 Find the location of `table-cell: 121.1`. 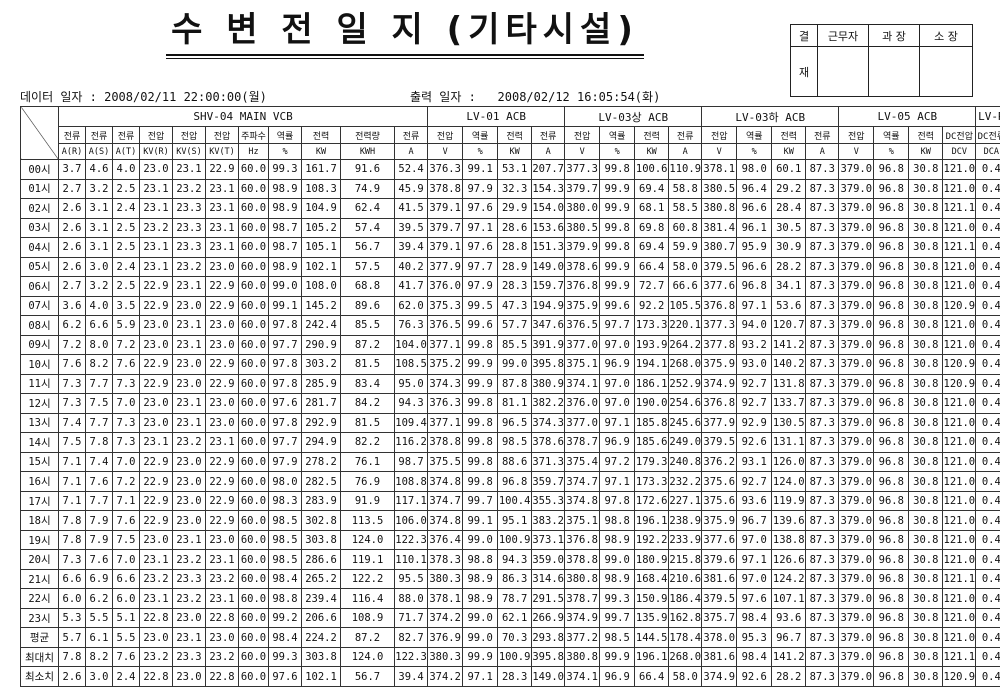

table-cell: 121.1 is located at coordinates (959, 579).